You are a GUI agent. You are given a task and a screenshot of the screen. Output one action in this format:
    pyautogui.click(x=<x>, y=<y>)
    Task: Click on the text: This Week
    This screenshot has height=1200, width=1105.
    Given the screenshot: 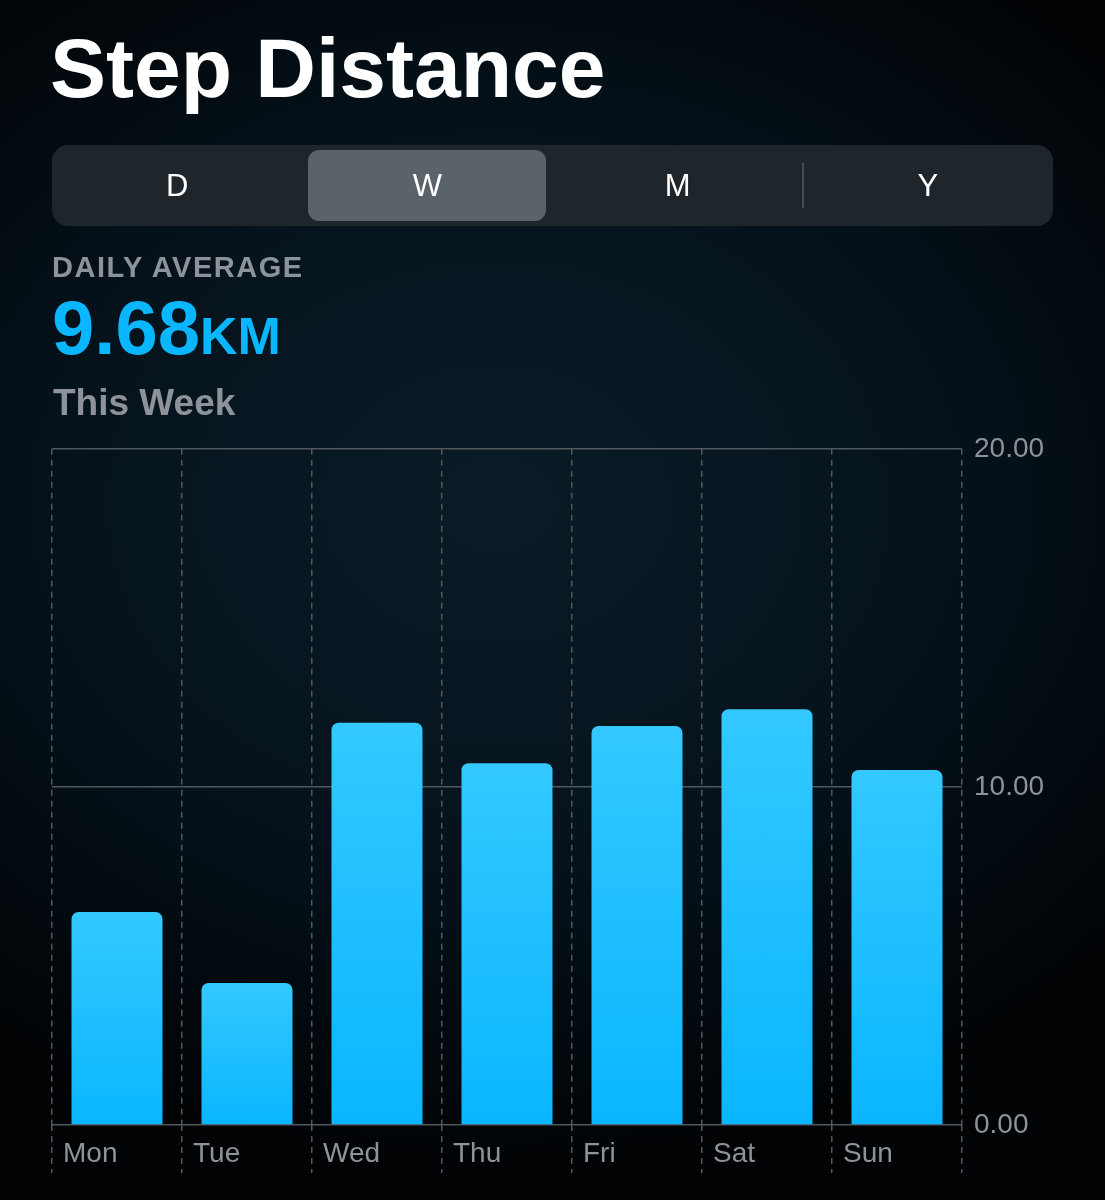 What is the action you would take?
    pyautogui.click(x=144, y=402)
    